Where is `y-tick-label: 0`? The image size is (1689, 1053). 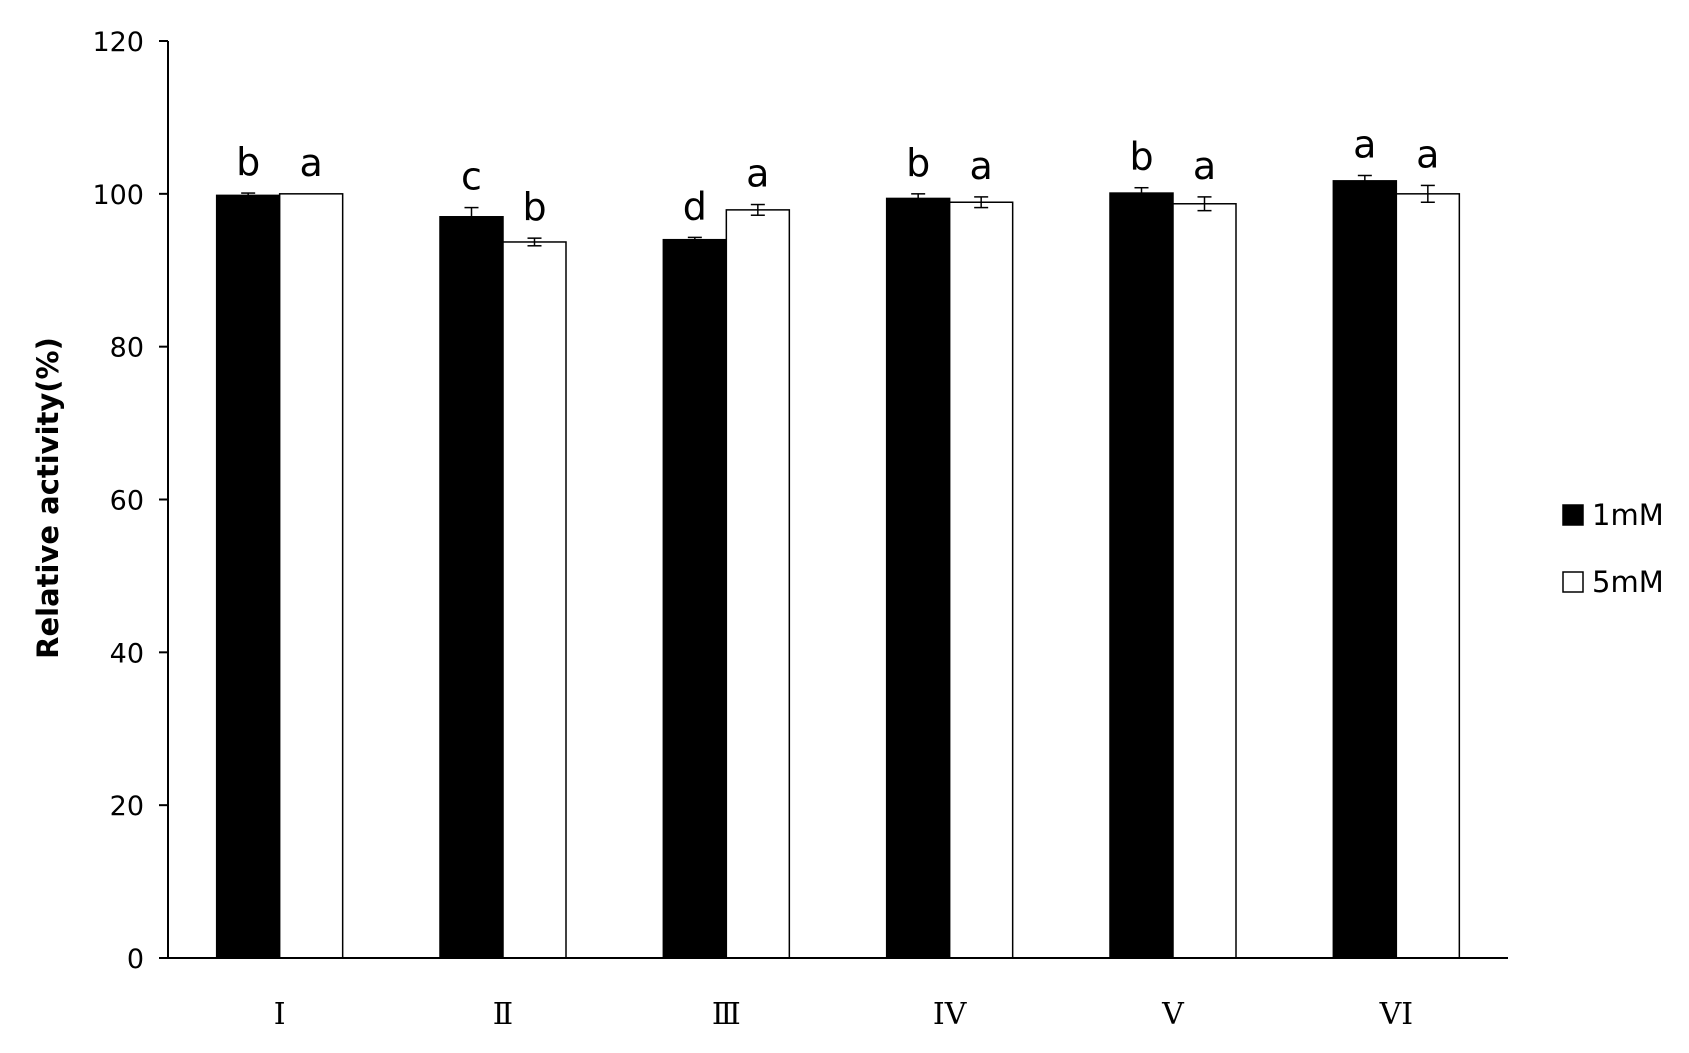
y-tick-label: 0 is located at coordinates (135, 959).